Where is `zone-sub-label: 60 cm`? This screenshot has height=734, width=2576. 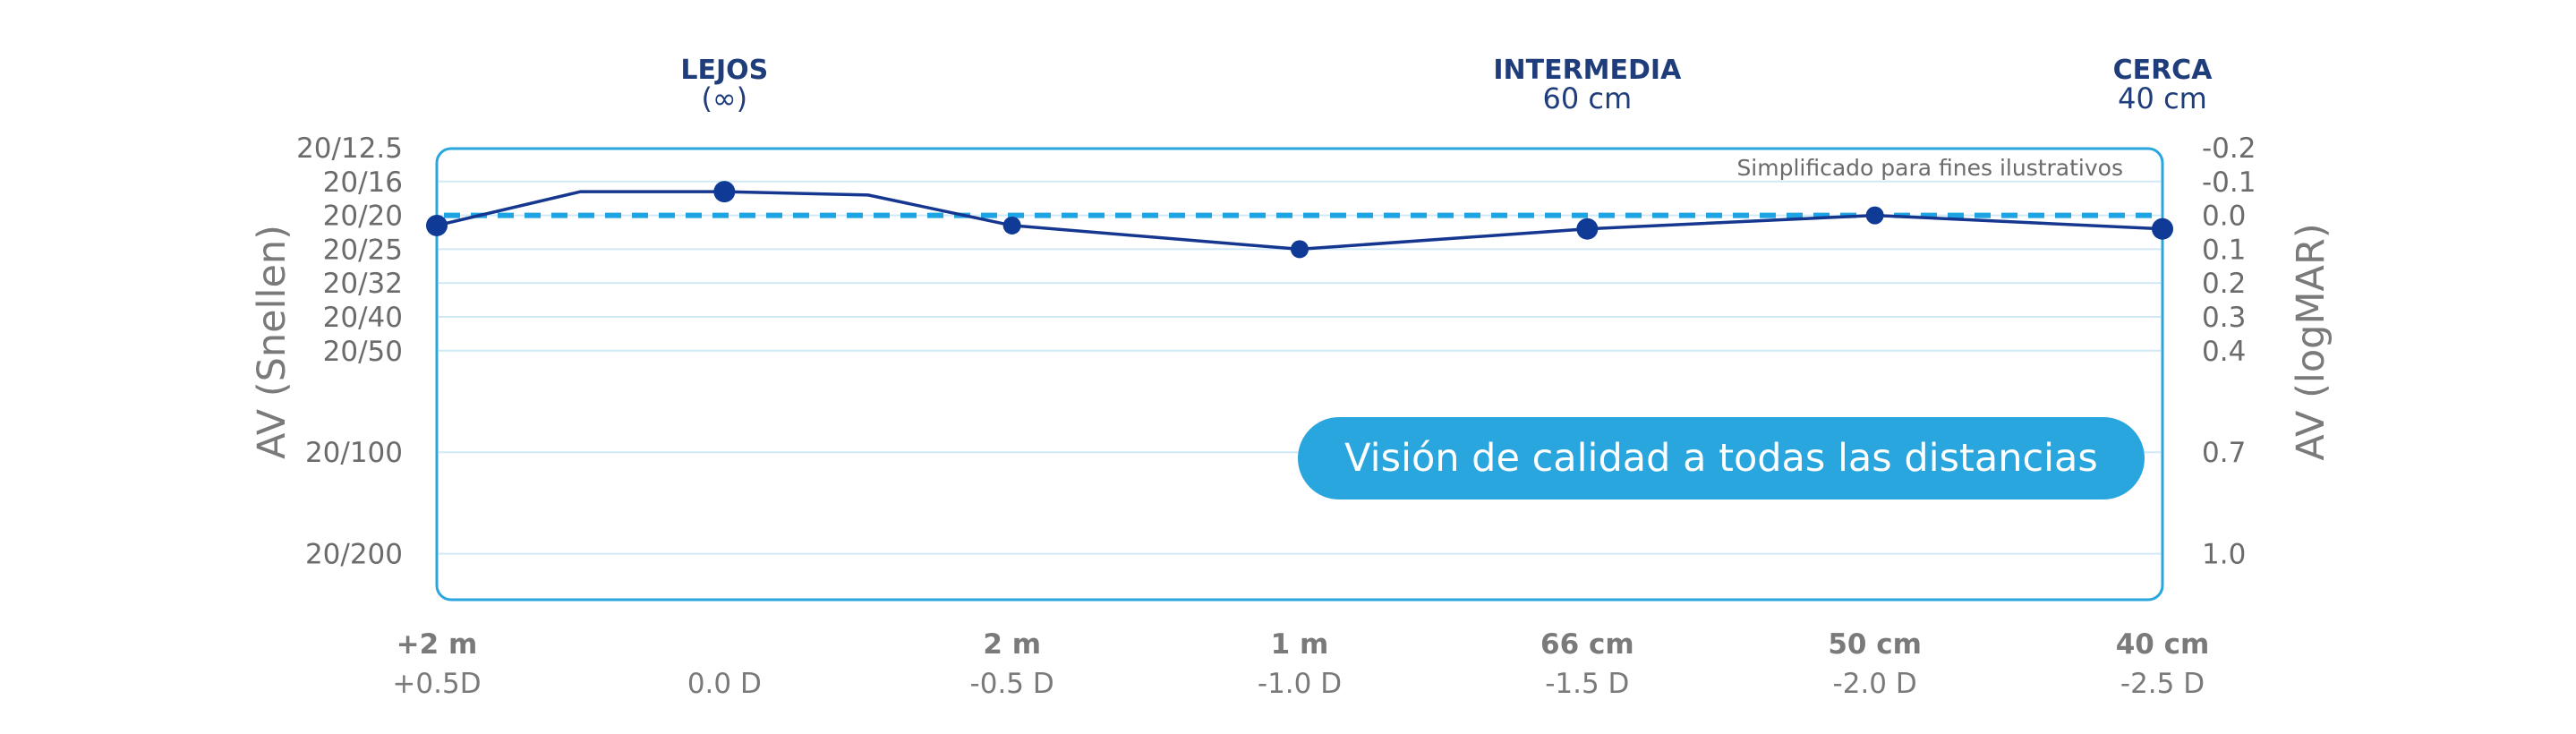 zone-sub-label: 60 cm is located at coordinates (1588, 98).